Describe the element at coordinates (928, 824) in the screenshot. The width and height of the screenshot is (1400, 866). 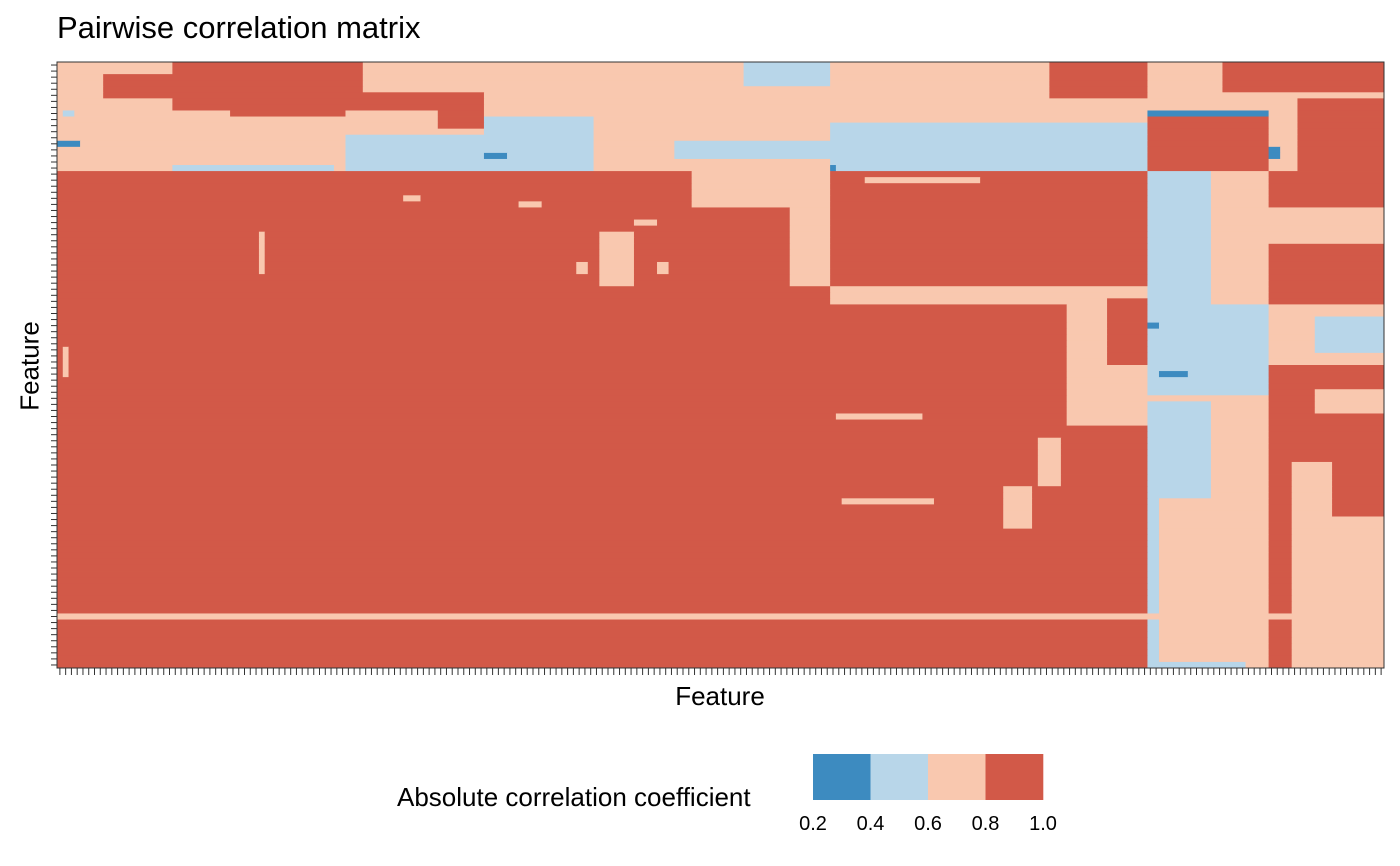
I see `legend-tick-label: 0.6` at that location.